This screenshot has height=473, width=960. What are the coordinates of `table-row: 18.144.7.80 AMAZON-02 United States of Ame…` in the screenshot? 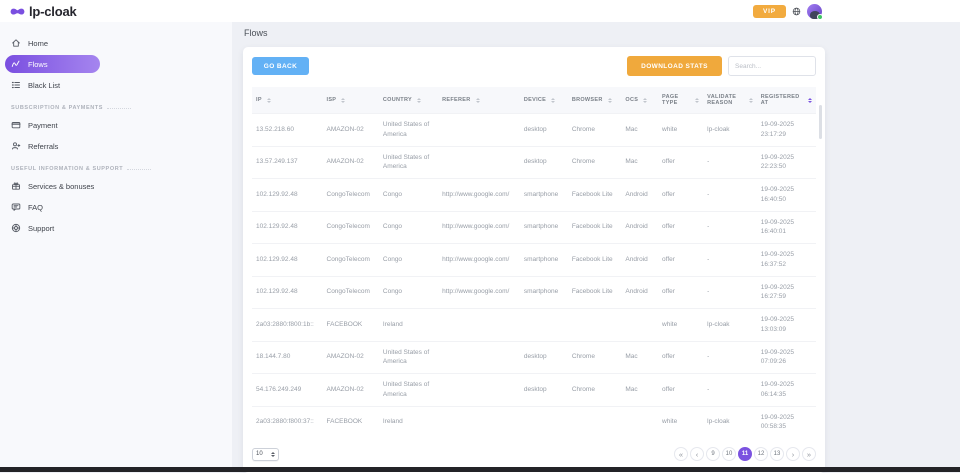 It's located at (534, 357).